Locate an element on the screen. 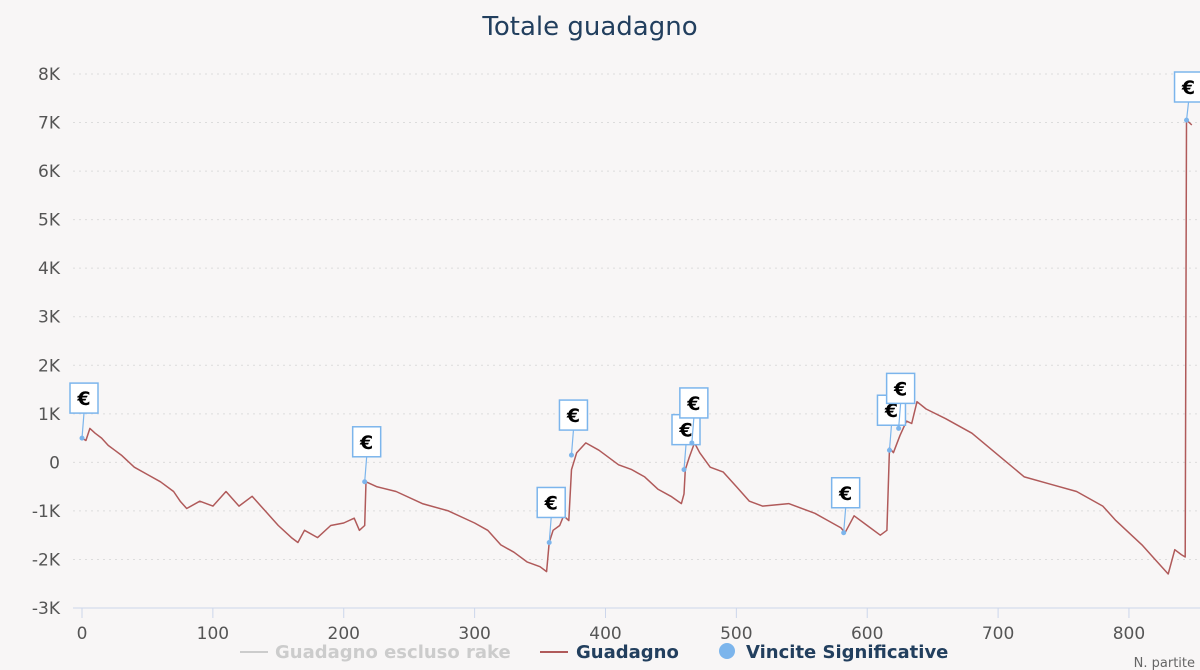 Image resolution: width=1200 pixels, height=670 pixels. legend-item-guadagno: Guadagno is located at coordinates (609, 652).